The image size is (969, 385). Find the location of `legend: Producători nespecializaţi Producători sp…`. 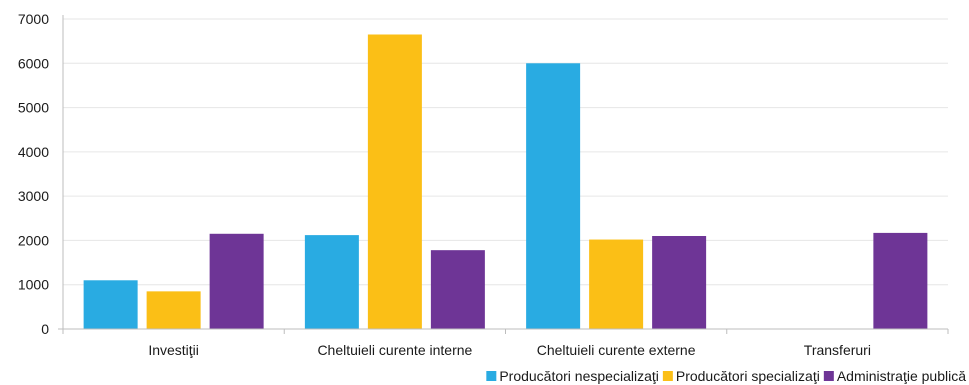

legend: Producători nespecializaţi Producători sp… is located at coordinates (726, 376).